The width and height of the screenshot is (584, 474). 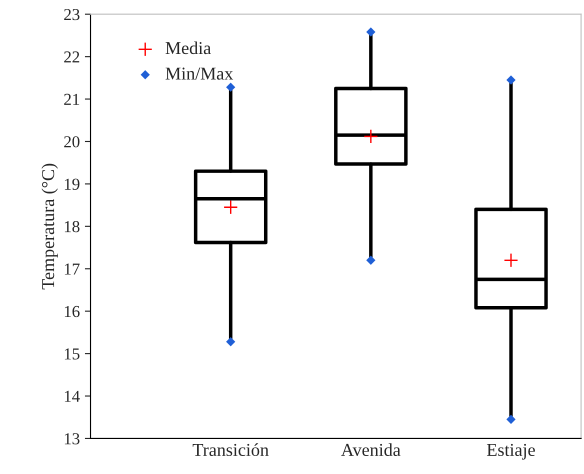 What do you see at coordinates (50, 227) in the screenshot?
I see `y-axis-title: Temperatura (°C)` at bounding box center [50, 227].